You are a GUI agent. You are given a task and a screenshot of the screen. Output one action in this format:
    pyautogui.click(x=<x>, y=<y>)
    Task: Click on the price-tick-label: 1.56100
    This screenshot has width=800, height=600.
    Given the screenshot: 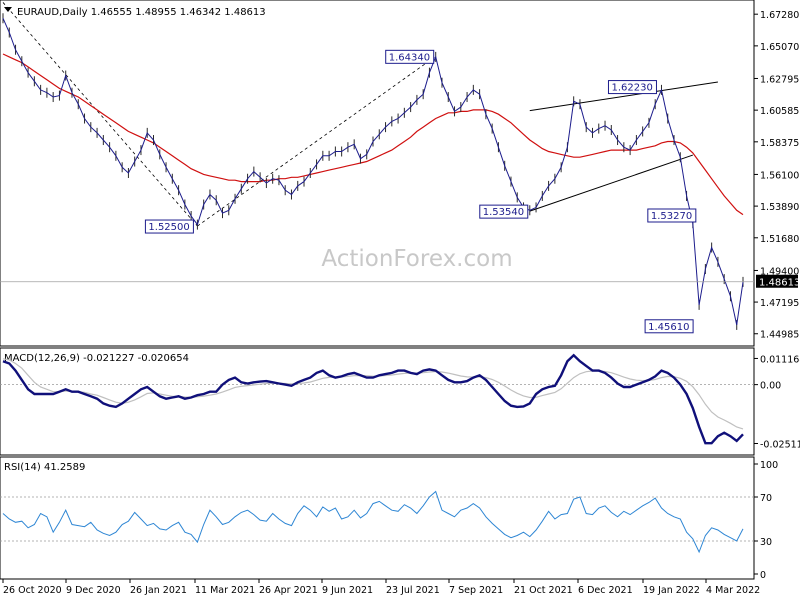 What is the action you would take?
    pyautogui.click(x=779, y=175)
    